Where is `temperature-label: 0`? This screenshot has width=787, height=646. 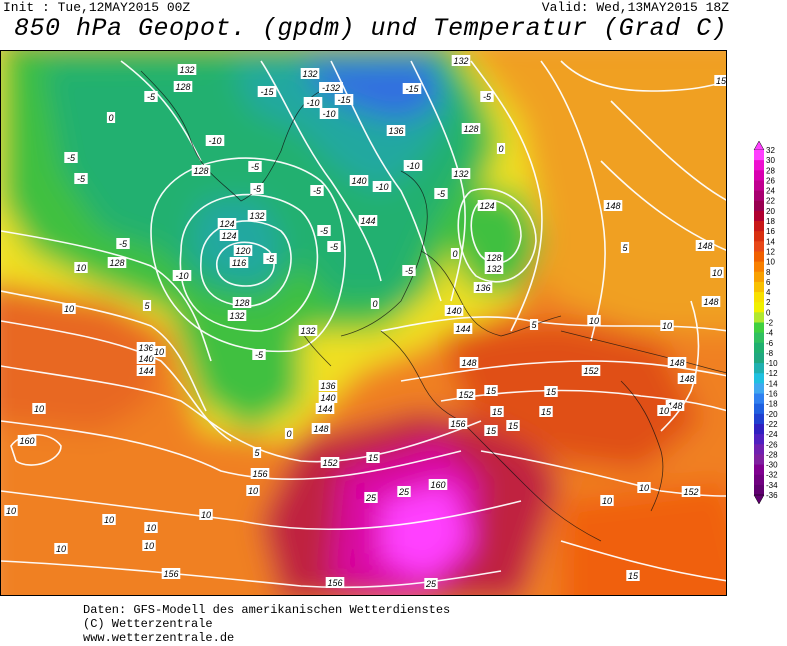 temperature-label: 0 is located at coordinates (288, 434).